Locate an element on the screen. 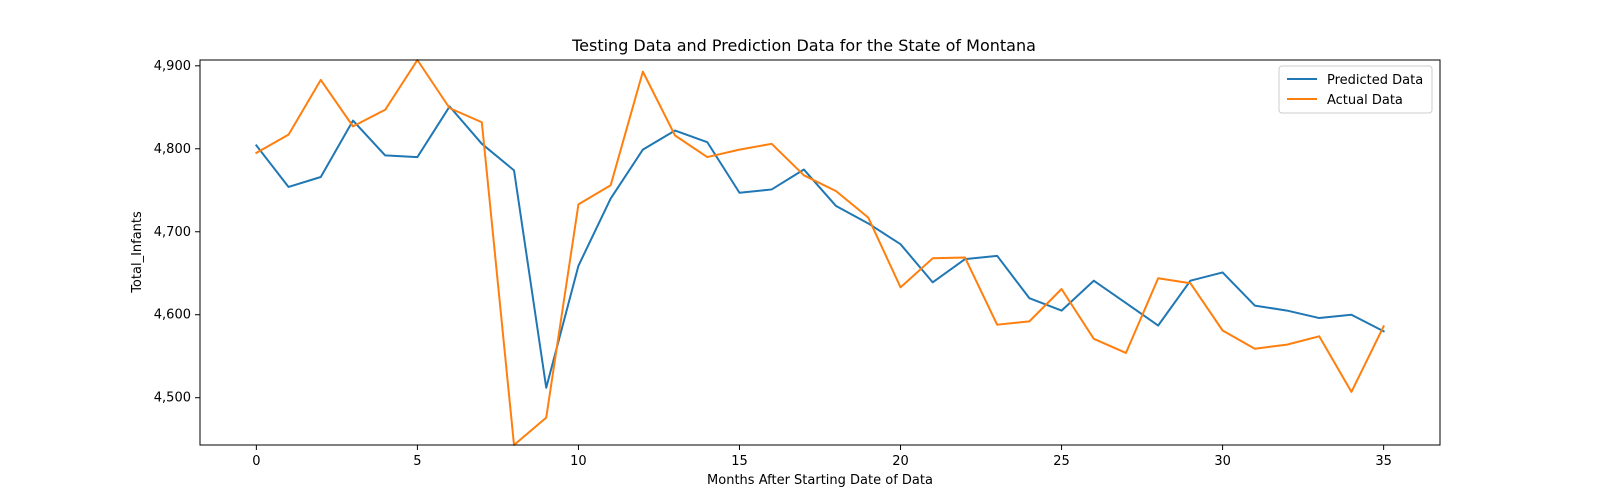  y-tick-label: 4,500 is located at coordinates (172, 398).